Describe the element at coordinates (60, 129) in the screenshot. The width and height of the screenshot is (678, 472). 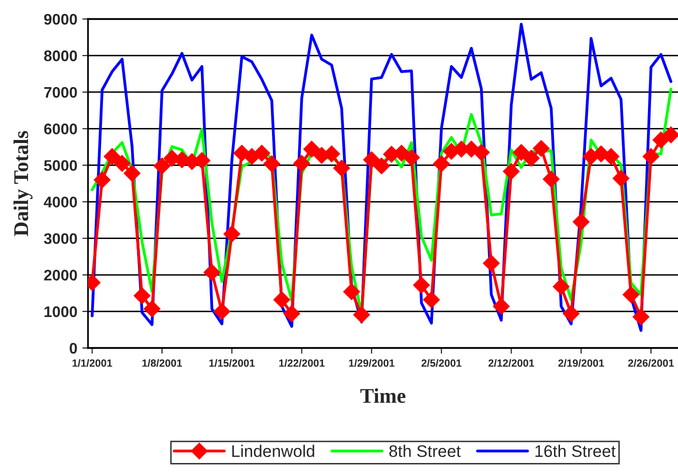
I see `y-tick-label: 6000` at that location.